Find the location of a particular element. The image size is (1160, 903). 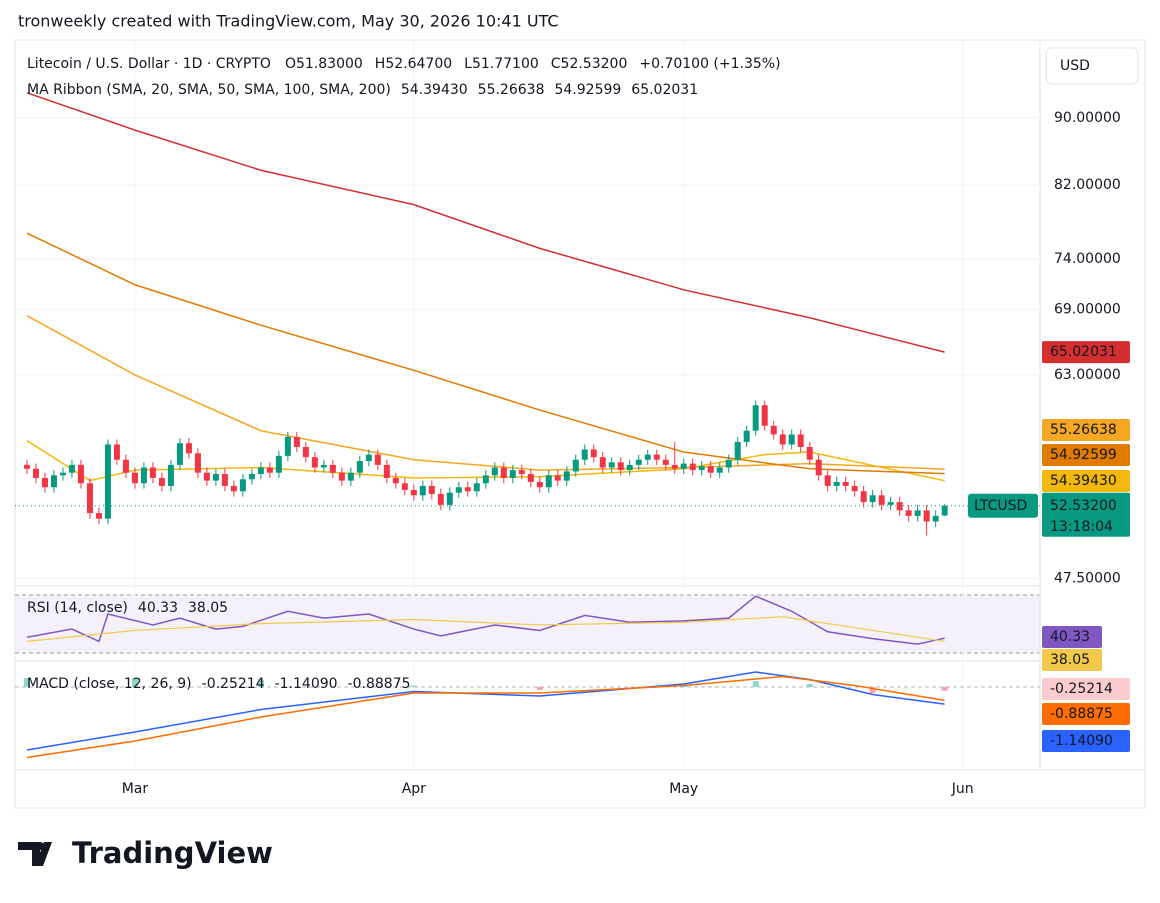

symbol: LTCUSD is located at coordinates (1000, 506).